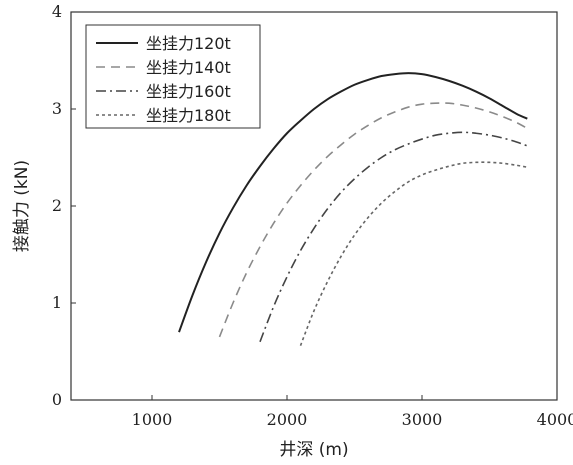 The image size is (573, 465). What do you see at coordinates (152, 419) in the screenshot?
I see `x-tick-label: 1000` at bounding box center [152, 419].